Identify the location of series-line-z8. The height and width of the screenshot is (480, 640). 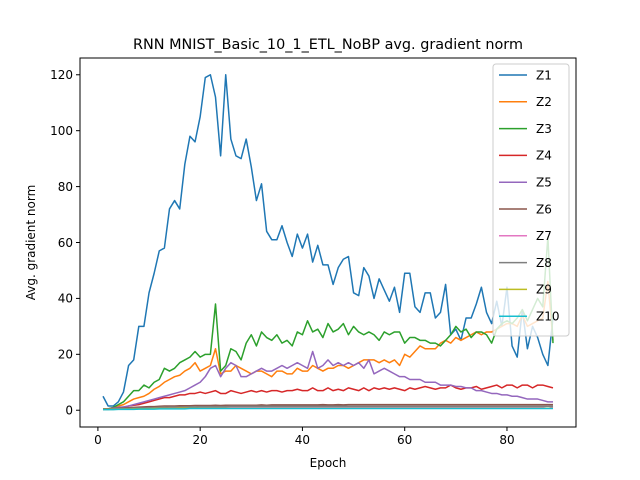
(328, 407).